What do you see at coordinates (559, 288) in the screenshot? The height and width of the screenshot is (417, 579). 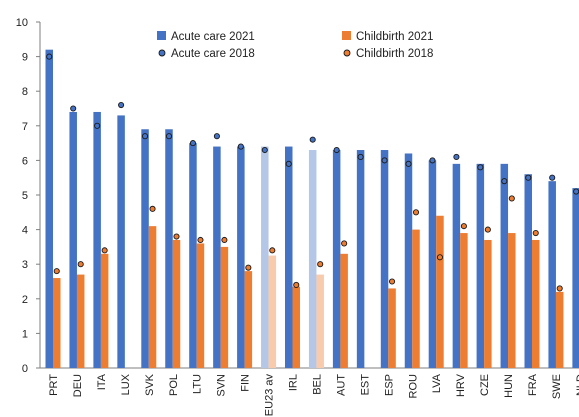 I see `marker-childbirth-2018-swe` at bounding box center [559, 288].